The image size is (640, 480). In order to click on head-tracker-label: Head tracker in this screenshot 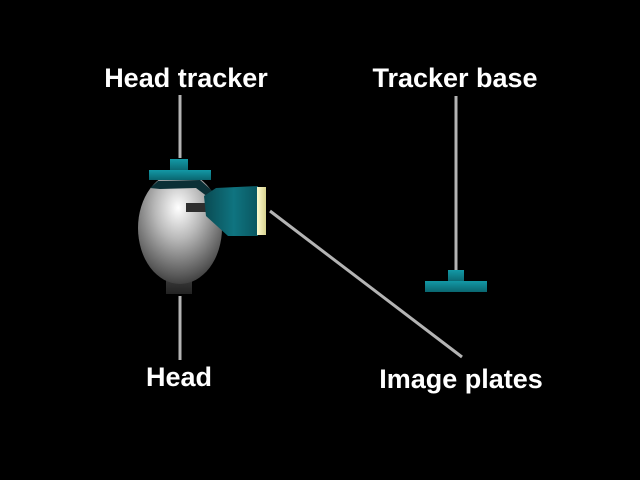, I will do `click(186, 78)`.